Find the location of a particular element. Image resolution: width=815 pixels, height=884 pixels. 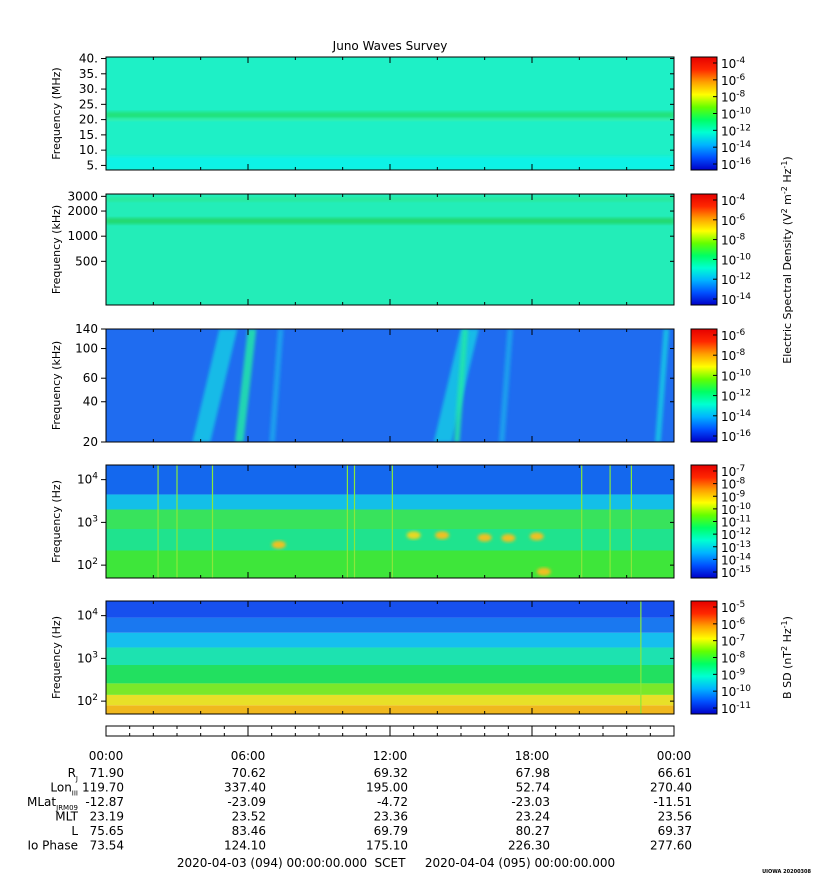

ephemeris-row: Io Phase 73.54 124.10 175.10 226.30 277.60 is located at coordinates (359, 846).